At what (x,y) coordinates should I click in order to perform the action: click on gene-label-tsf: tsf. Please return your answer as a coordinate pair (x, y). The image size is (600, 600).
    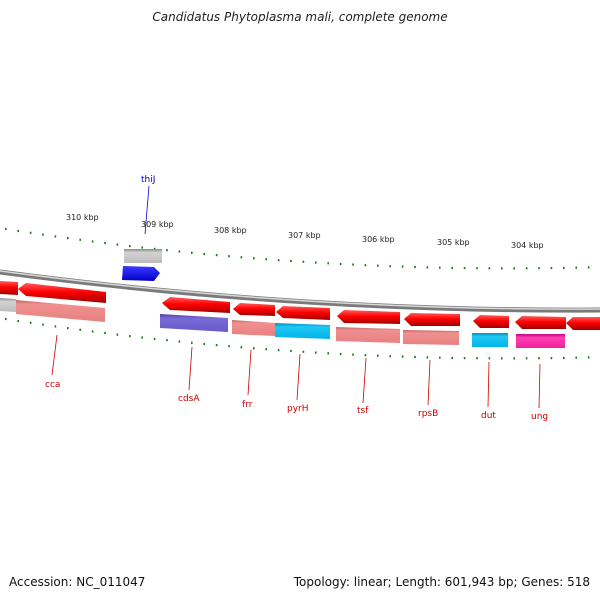
    Looking at the image, I should click on (363, 411).